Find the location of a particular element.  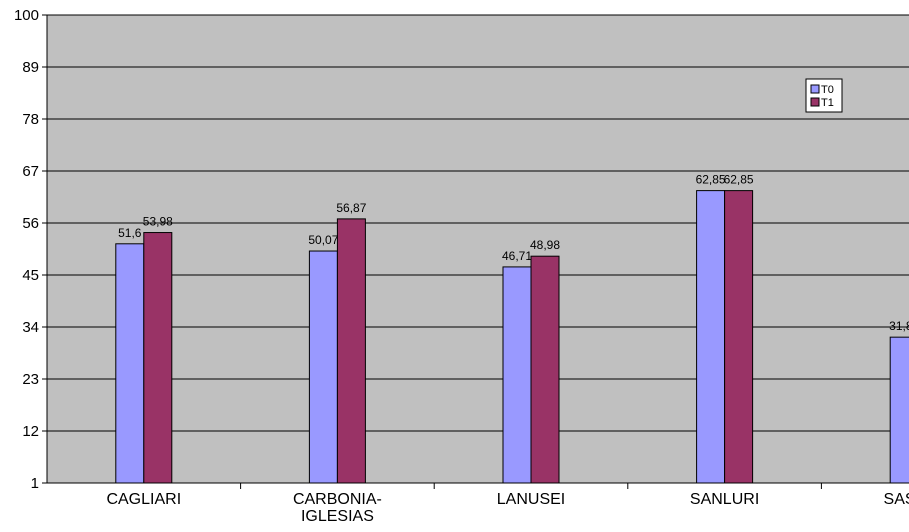

x-category-label: SASSARI is located at coordinates (896, 499).